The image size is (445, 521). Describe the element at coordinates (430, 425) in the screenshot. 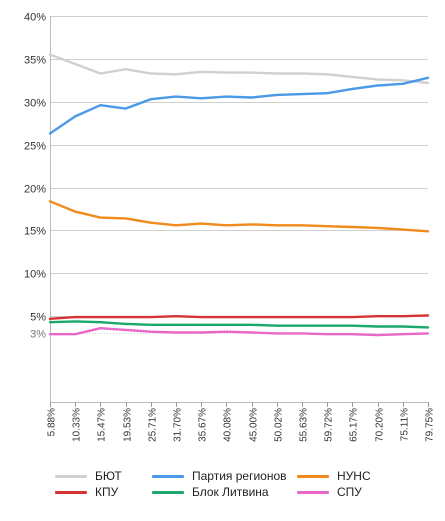

I see `x-tick-label: 79.75%` at that location.